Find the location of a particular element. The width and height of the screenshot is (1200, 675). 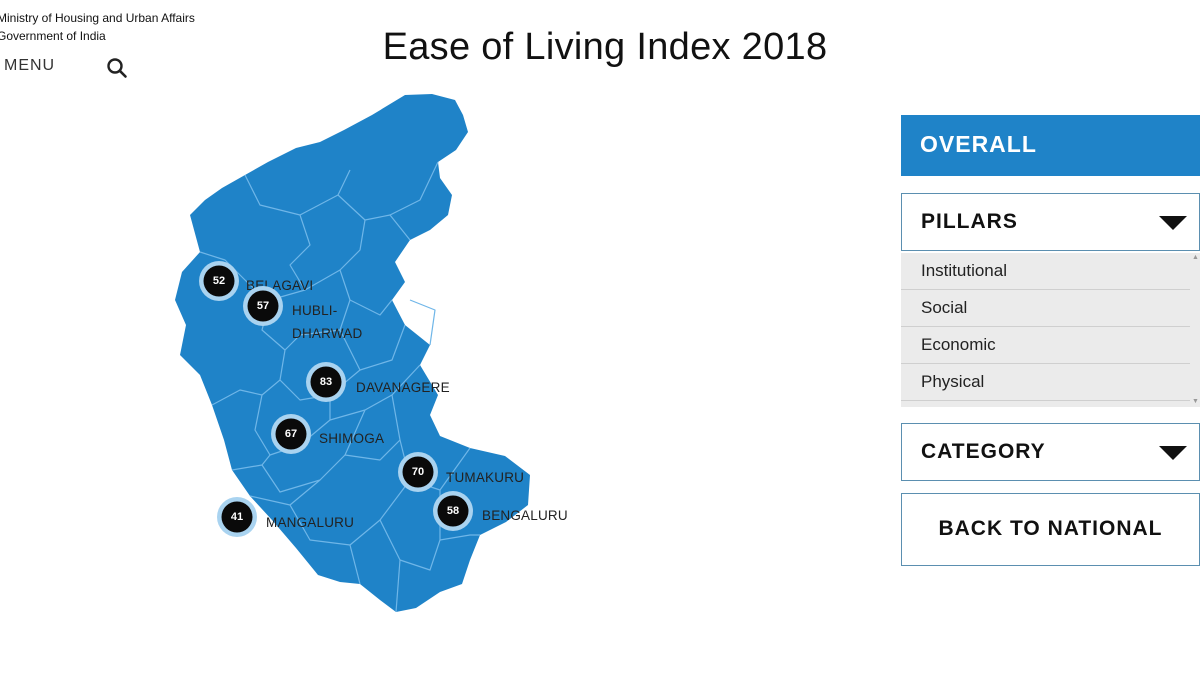

pillar-item-social: Social is located at coordinates (1045, 308).